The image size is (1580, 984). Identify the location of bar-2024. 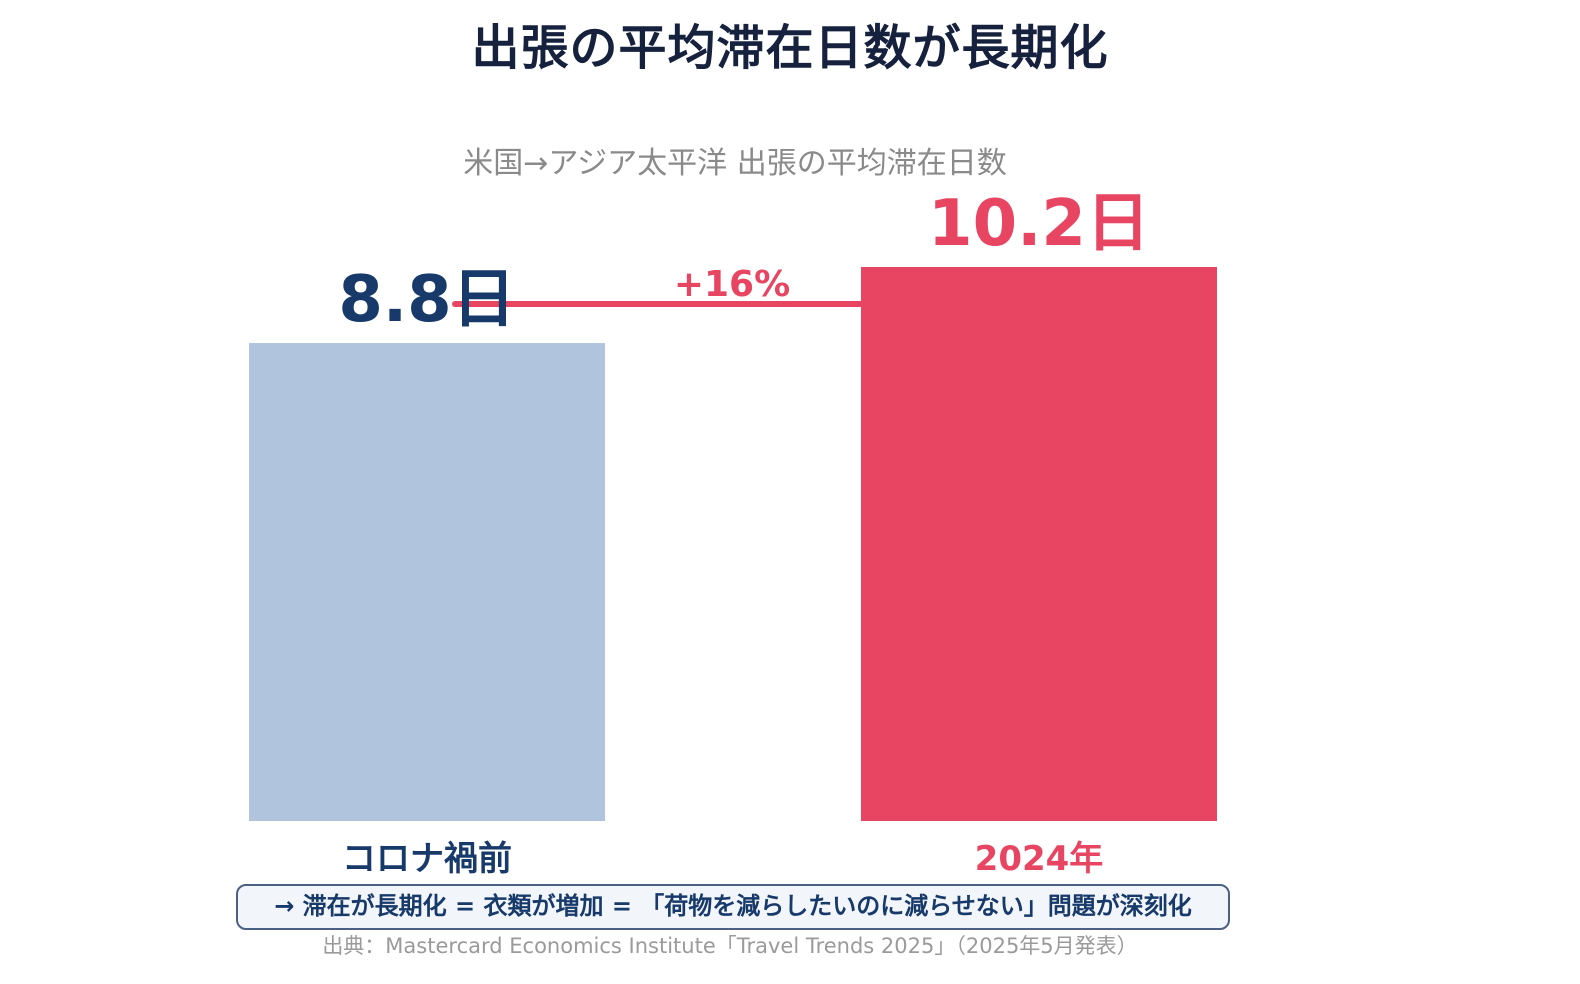
(1039, 544).